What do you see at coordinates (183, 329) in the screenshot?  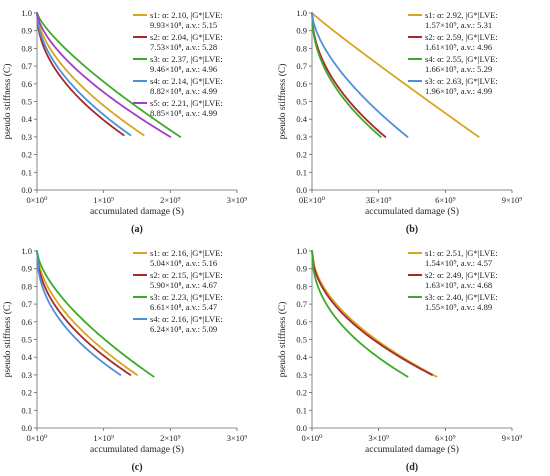 I see `legend-detail-s4: 6.24×10⁸, a.v.: 5.09` at bounding box center [183, 329].